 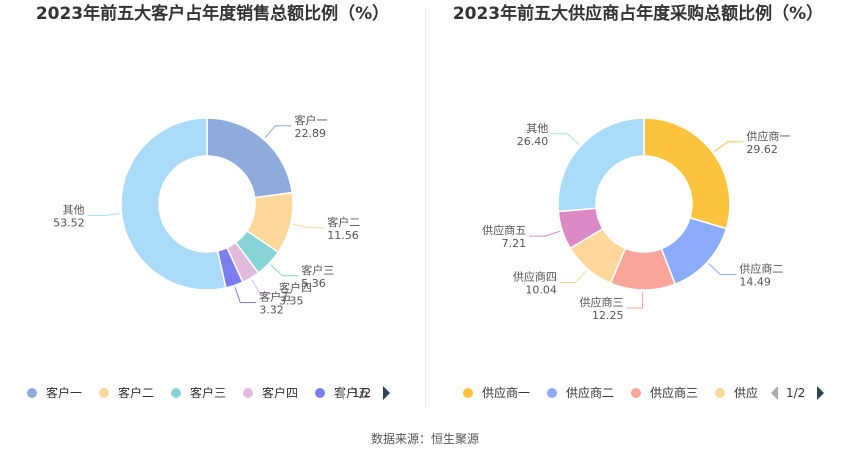 What do you see at coordinates (343, 222) in the screenshot?
I see `slice-category-label: 客户二` at bounding box center [343, 222].